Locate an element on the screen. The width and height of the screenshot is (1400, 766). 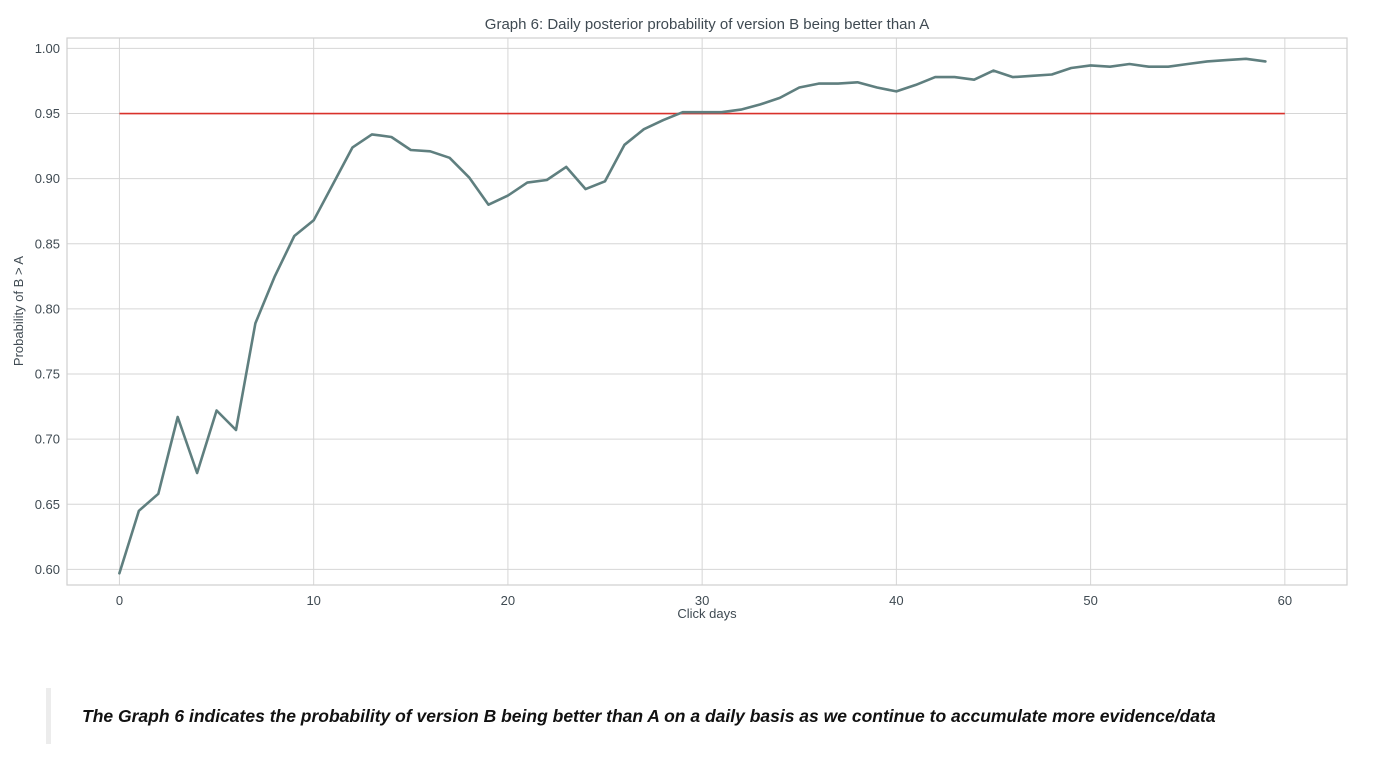
y-tick-label: 0.60 is located at coordinates (47, 569).